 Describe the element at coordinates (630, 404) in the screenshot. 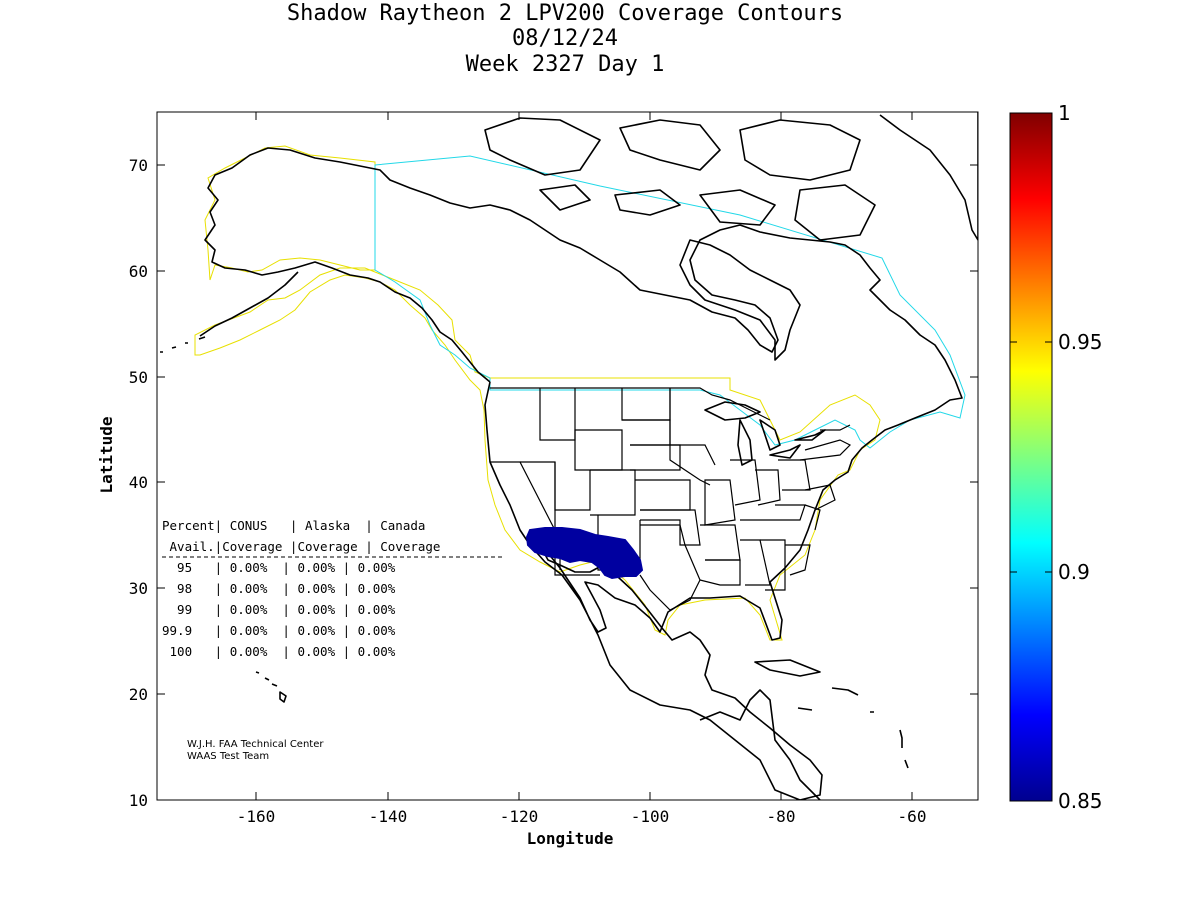

I see `canada-us-border` at that location.